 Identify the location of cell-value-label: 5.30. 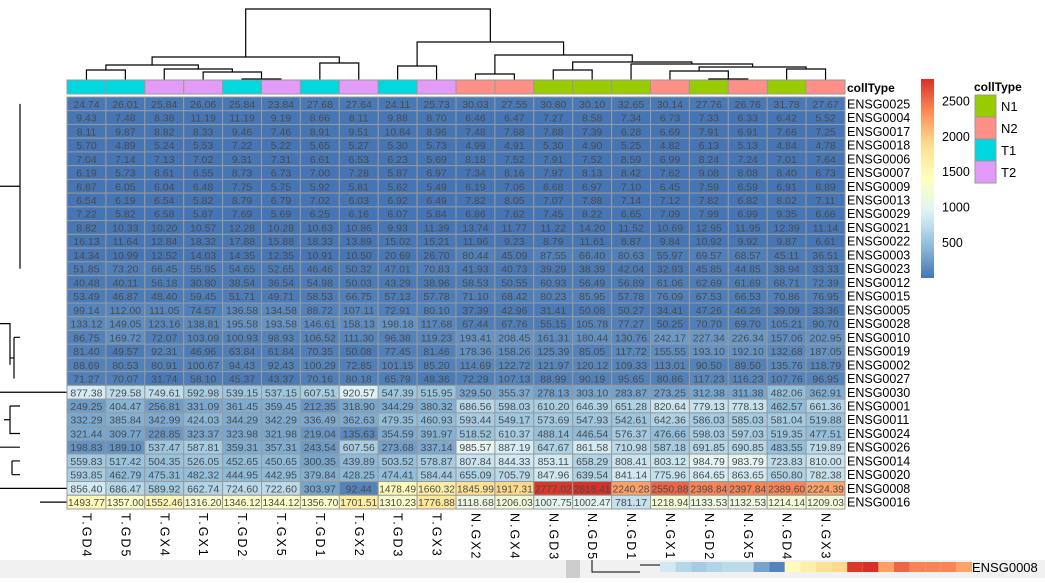
(553, 146).